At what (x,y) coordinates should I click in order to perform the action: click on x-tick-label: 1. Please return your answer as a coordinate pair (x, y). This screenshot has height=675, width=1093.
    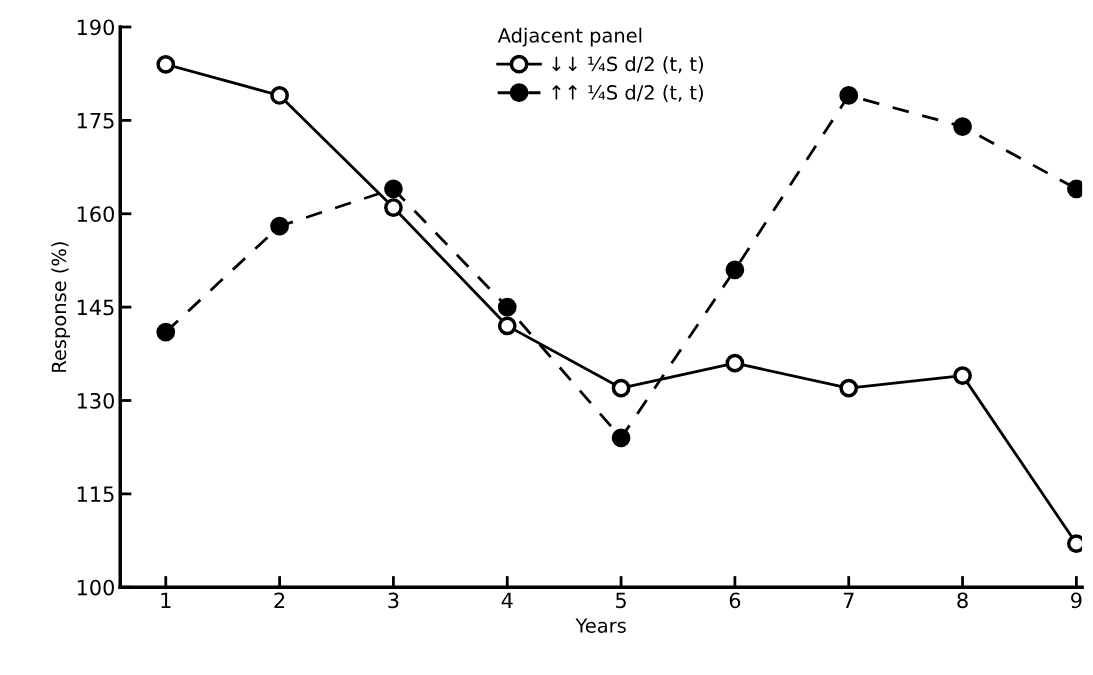
    Looking at the image, I should click on (166, 600).